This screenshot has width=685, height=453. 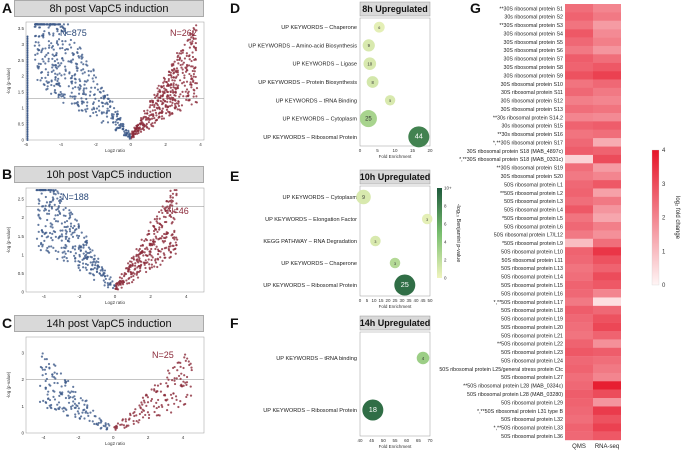 I want to click on row-label: **50S ribosomal protein L28 (MAB_0334c), so click(x=513, y=387).